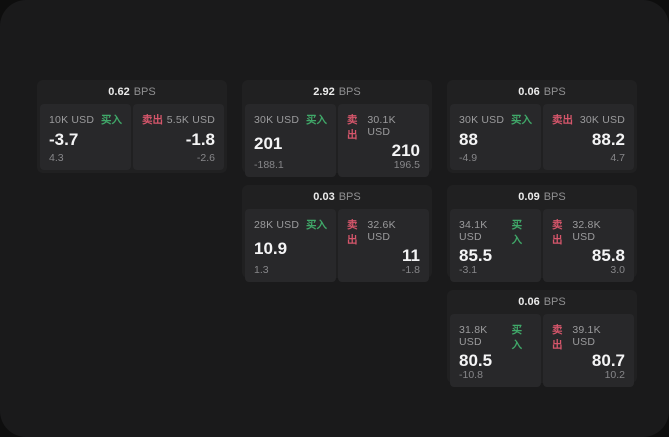  I want to click on sell-tile-top: 卖出 30.1K USD, so click(383, 127).